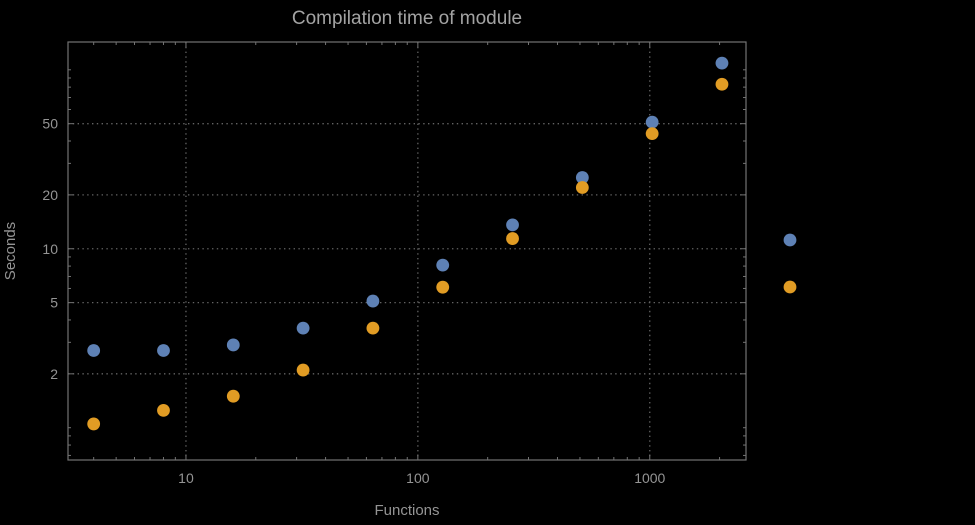 The image size is (975, 525). Describe the element at coordinates (50, 195) in the screenshot. I see `y-tick-label: 20` at that location.